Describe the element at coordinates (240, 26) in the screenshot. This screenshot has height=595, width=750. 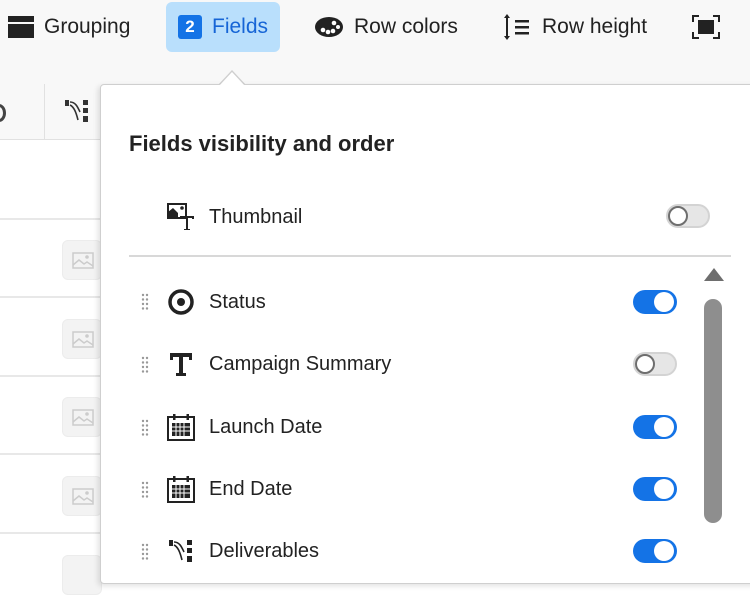
I see `fields-label: Fields` at that location.